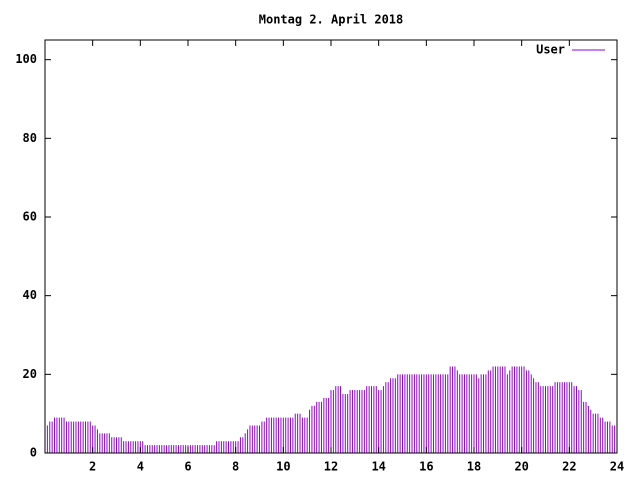 Image resolution: width=640 pixels, height=480 pixels. Describe the element at coordinates (26, 59) in the screenshot. I see `y-tick-label: 100` at that location.